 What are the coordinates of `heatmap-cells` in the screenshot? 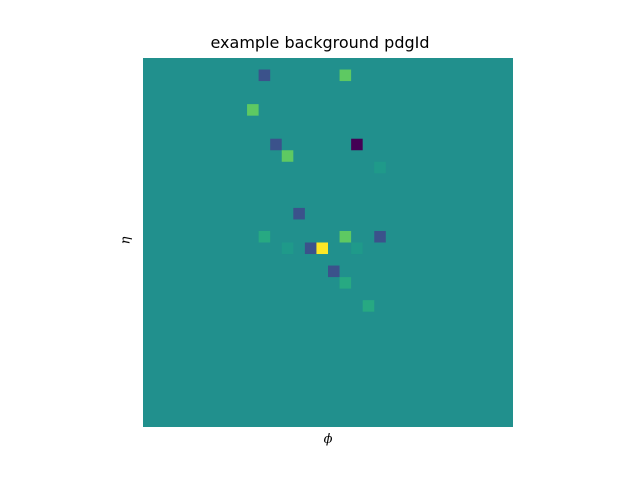 It's located at (316, 190).